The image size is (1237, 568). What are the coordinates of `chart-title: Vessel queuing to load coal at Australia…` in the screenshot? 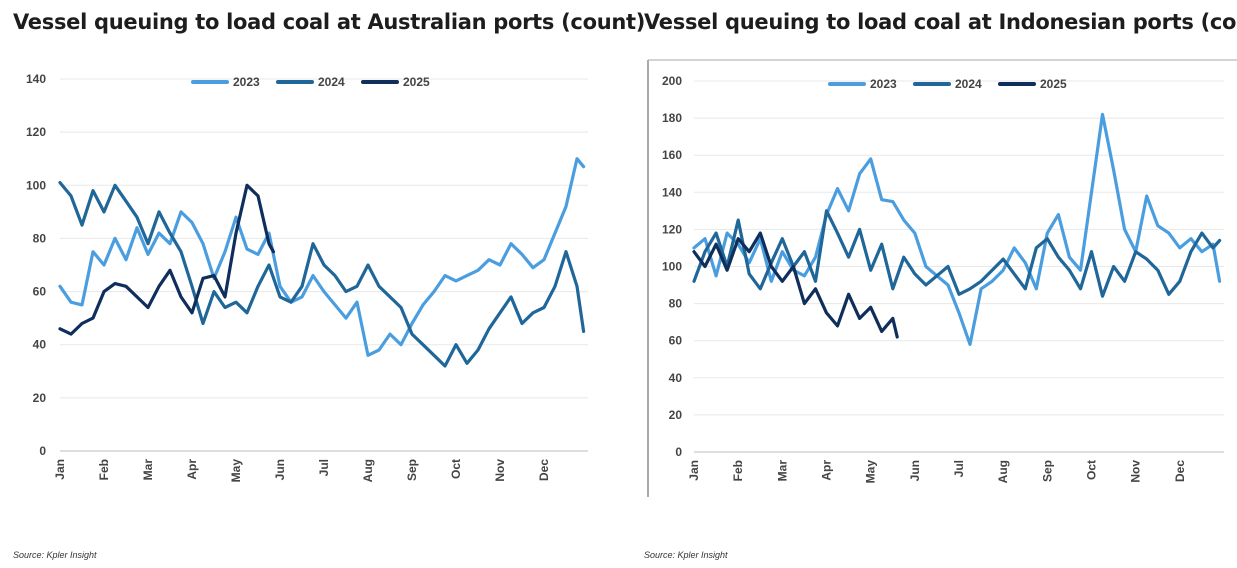 It's located at (329, 22).